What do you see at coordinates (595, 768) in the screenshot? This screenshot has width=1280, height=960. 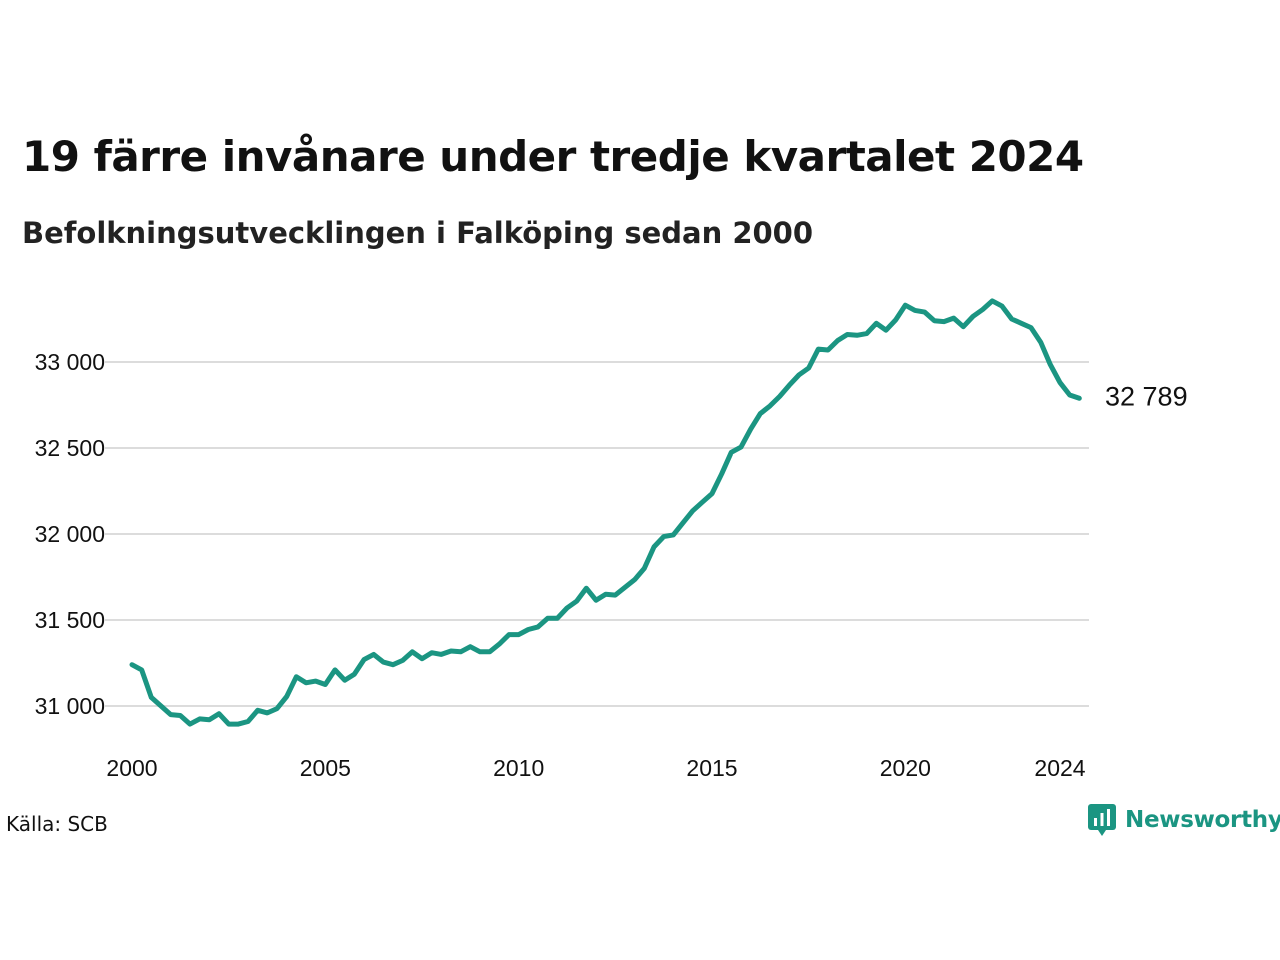 I see `x-axis: 2000 2005 2010 2015 2020 2024` at bounding box center [595, 768].